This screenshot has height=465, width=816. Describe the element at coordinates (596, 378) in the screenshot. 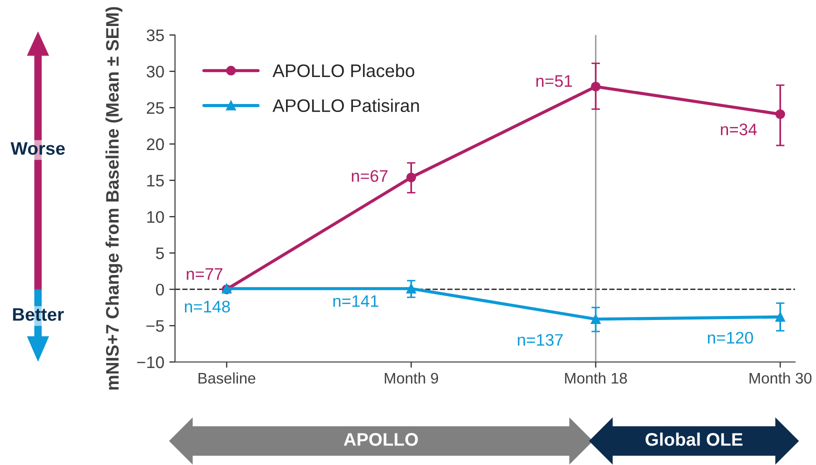

I see `x-tick-label: Month 18` at that location.